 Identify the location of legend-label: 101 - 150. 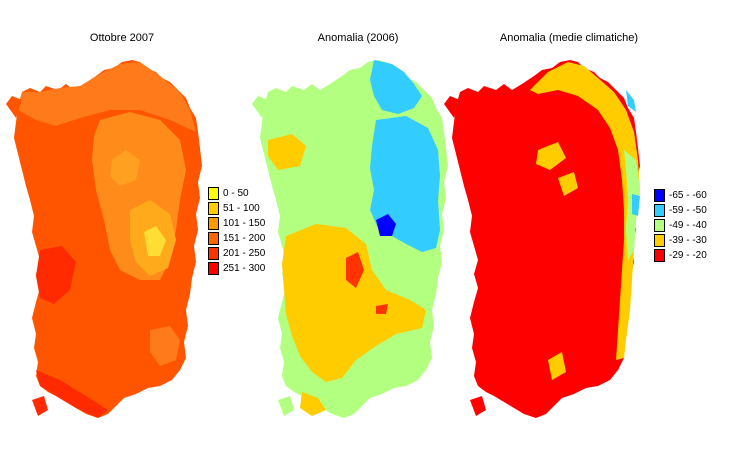
(244, 223).